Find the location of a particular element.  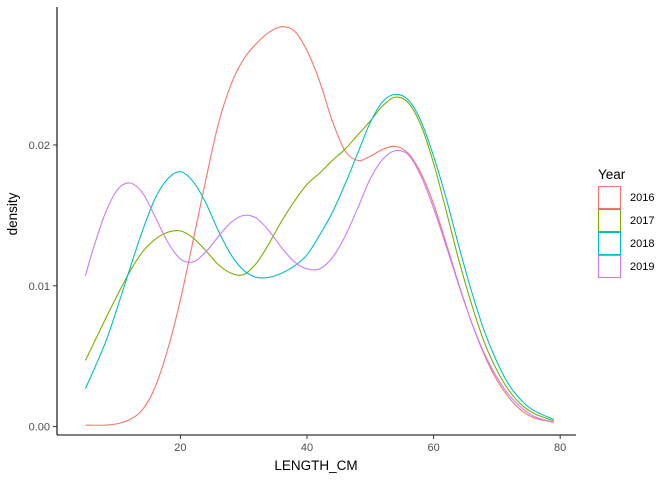

legend: Year 2016 2017 2018 2019 is located at coordinates (625, 223).